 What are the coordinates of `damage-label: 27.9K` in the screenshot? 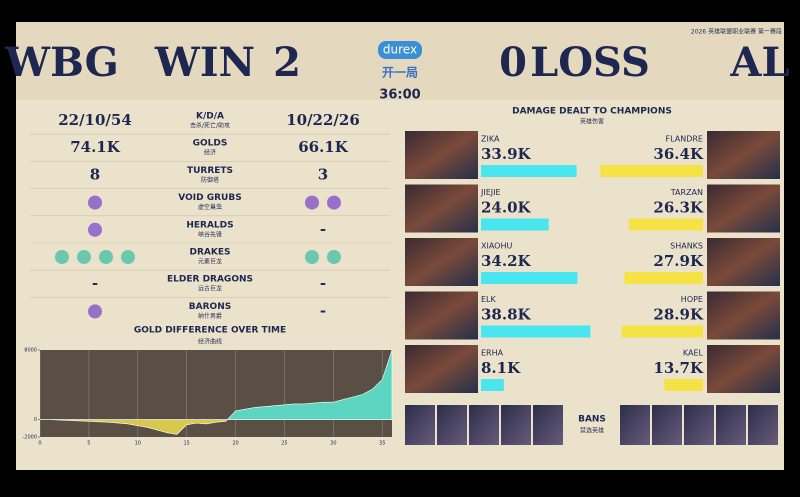 It's located at (678, 261).